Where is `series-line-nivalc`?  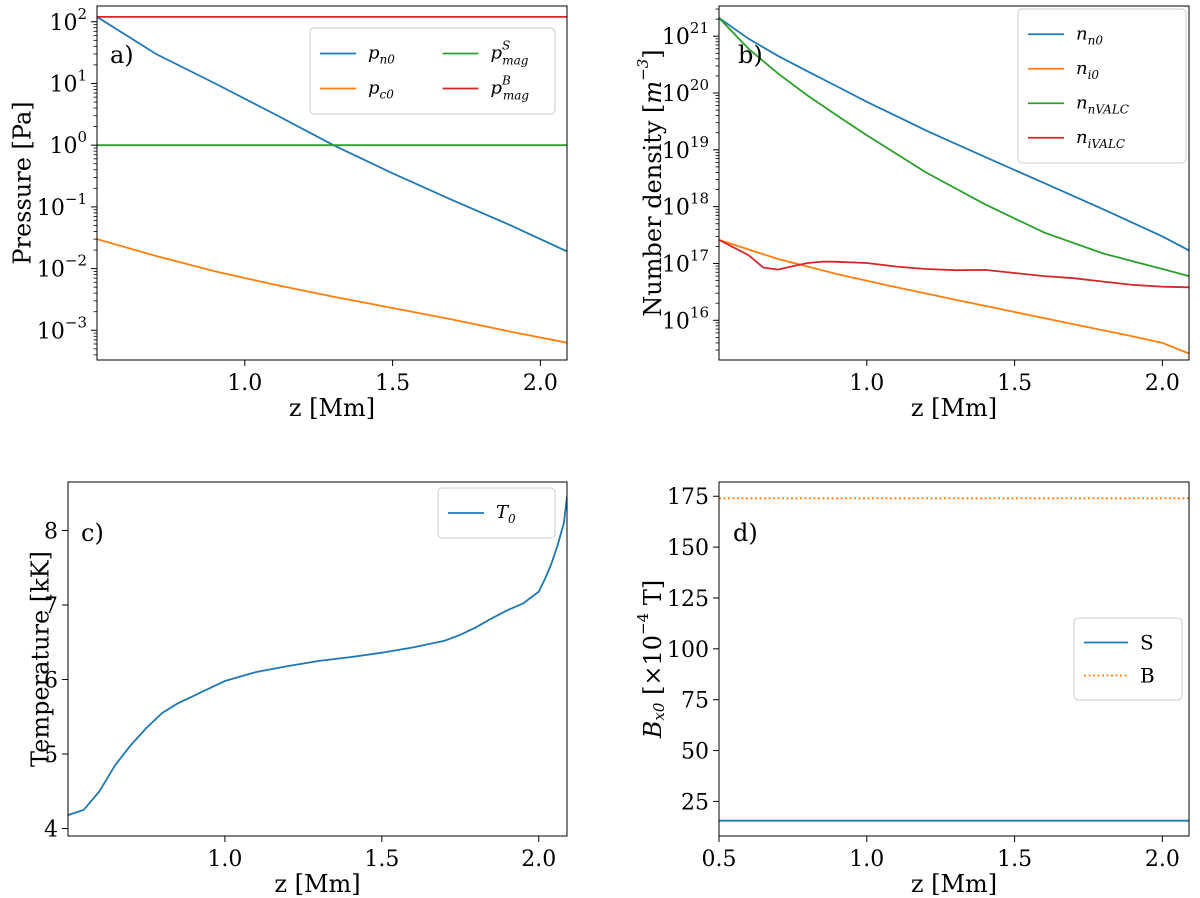
series-line-nivalc is located at coordinates (954, 264).